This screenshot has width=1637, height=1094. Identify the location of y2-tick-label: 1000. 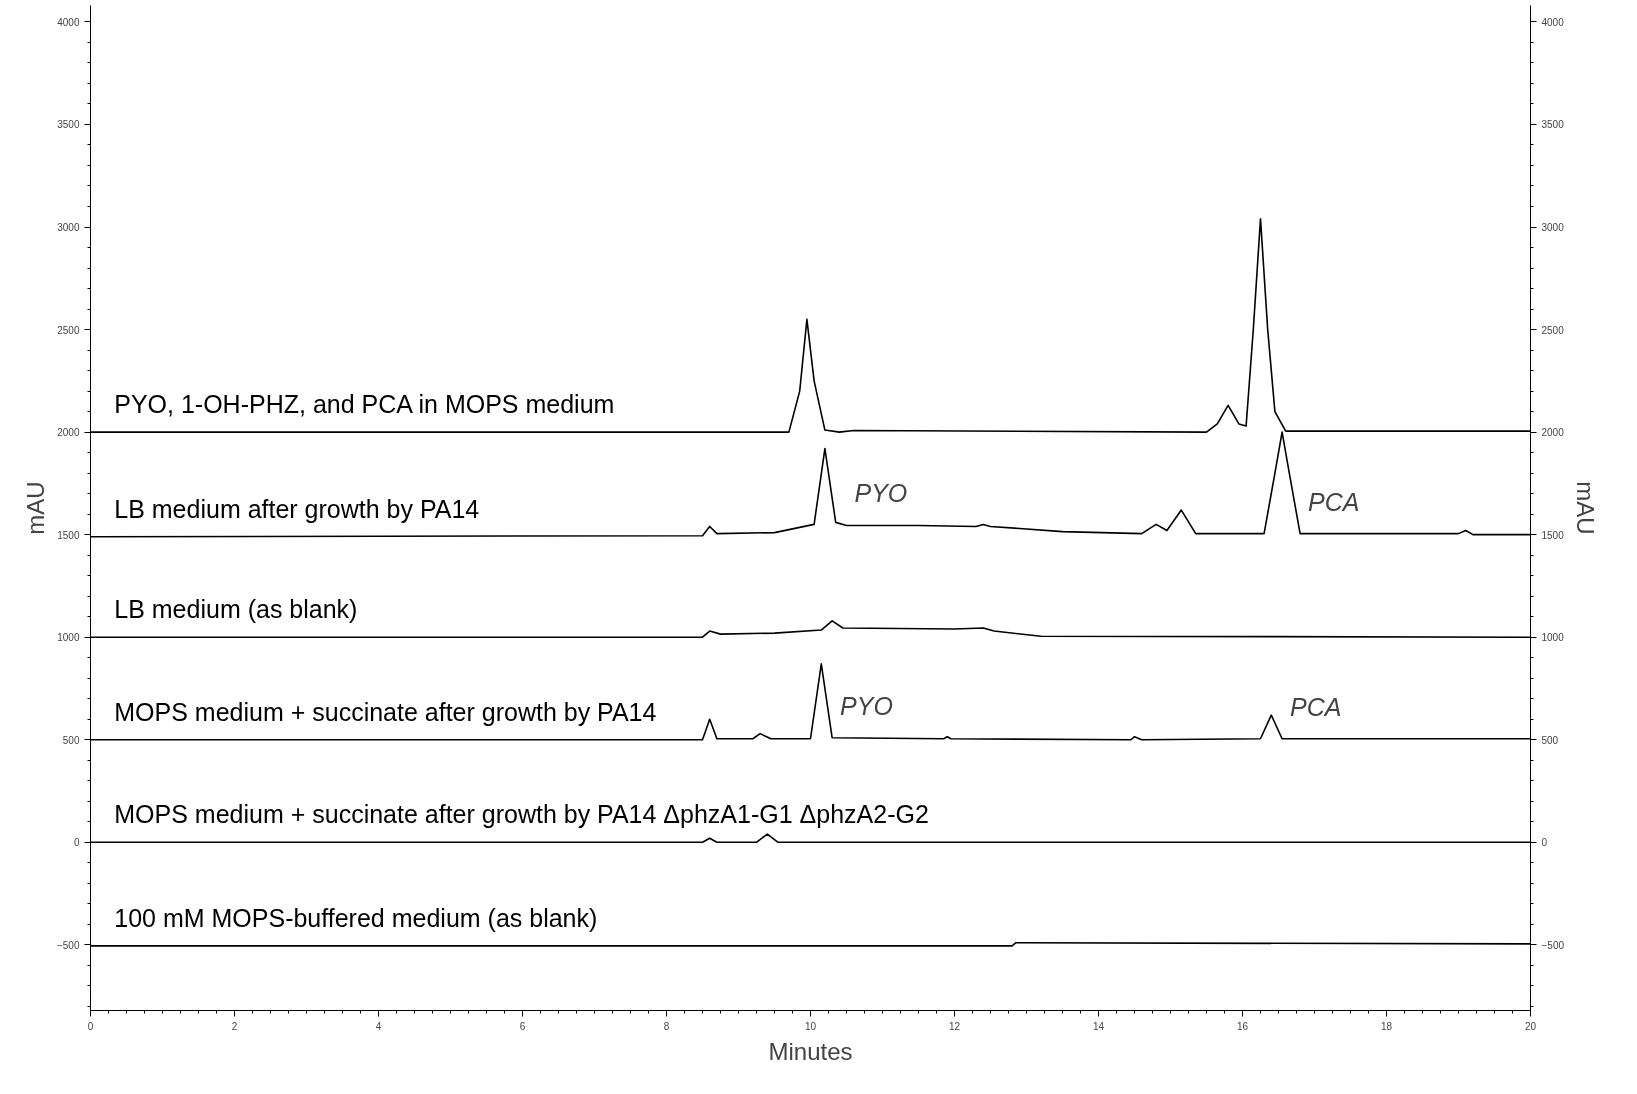
(1553, 638).